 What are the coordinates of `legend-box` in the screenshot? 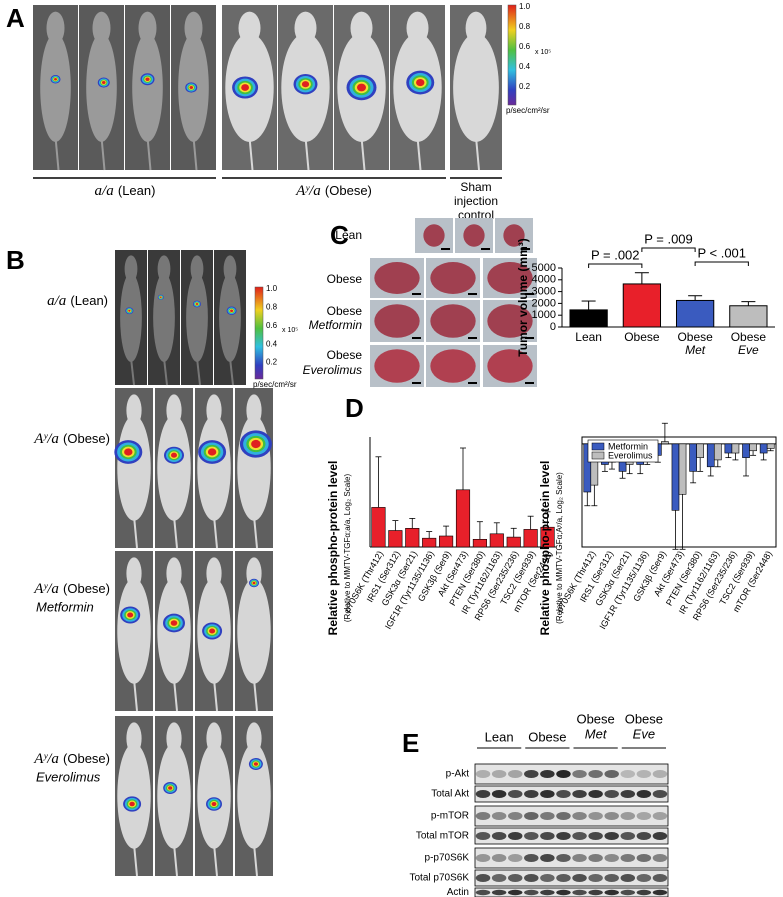 It's located at (623, 451).